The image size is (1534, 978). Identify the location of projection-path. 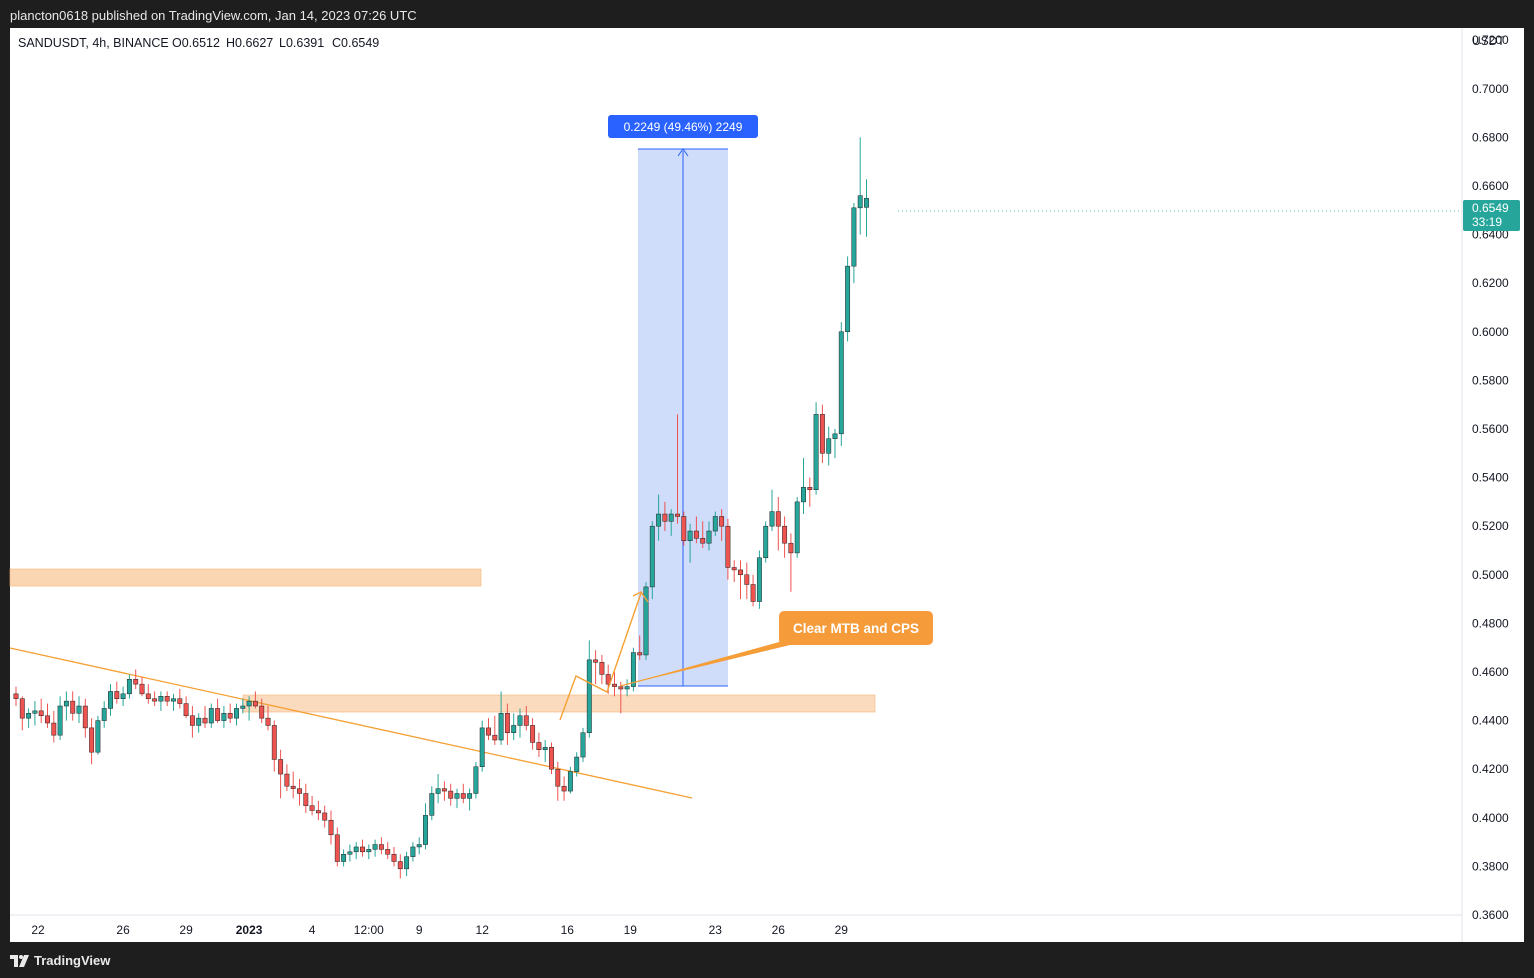
(600, 656).